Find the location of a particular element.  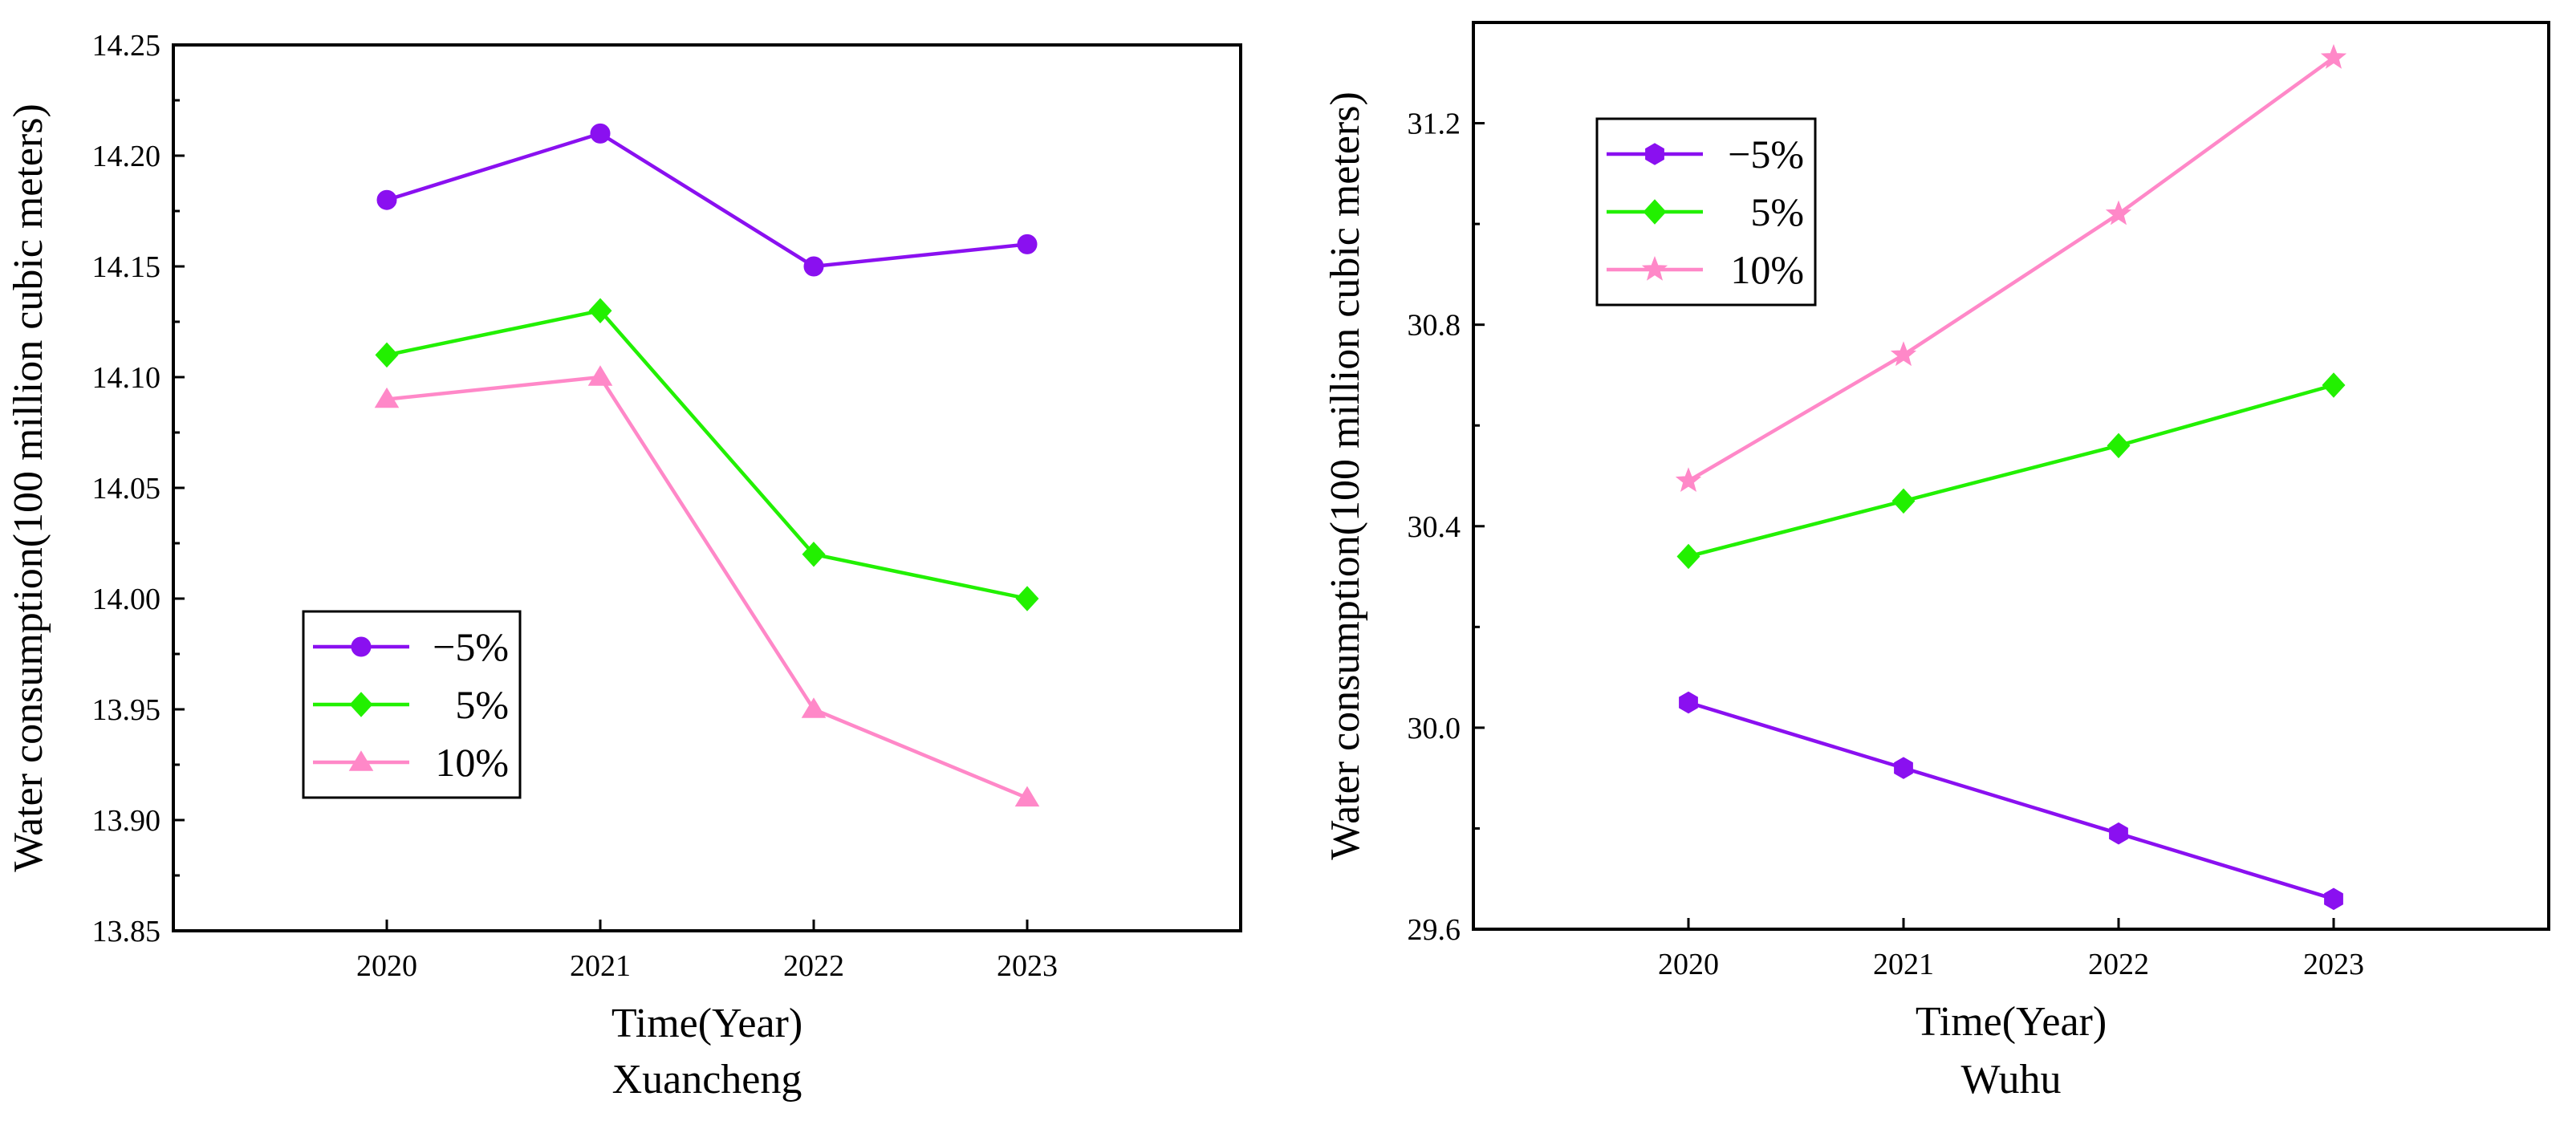

y-tick-label: 30.8 is located at coordinates (1434, 326).